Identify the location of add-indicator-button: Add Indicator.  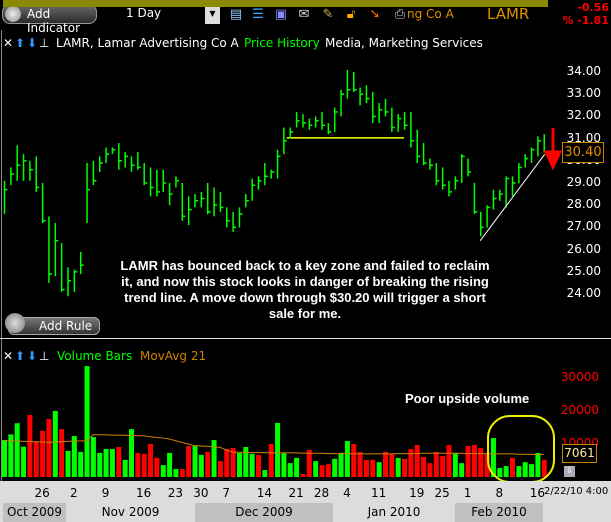
(49, 19).